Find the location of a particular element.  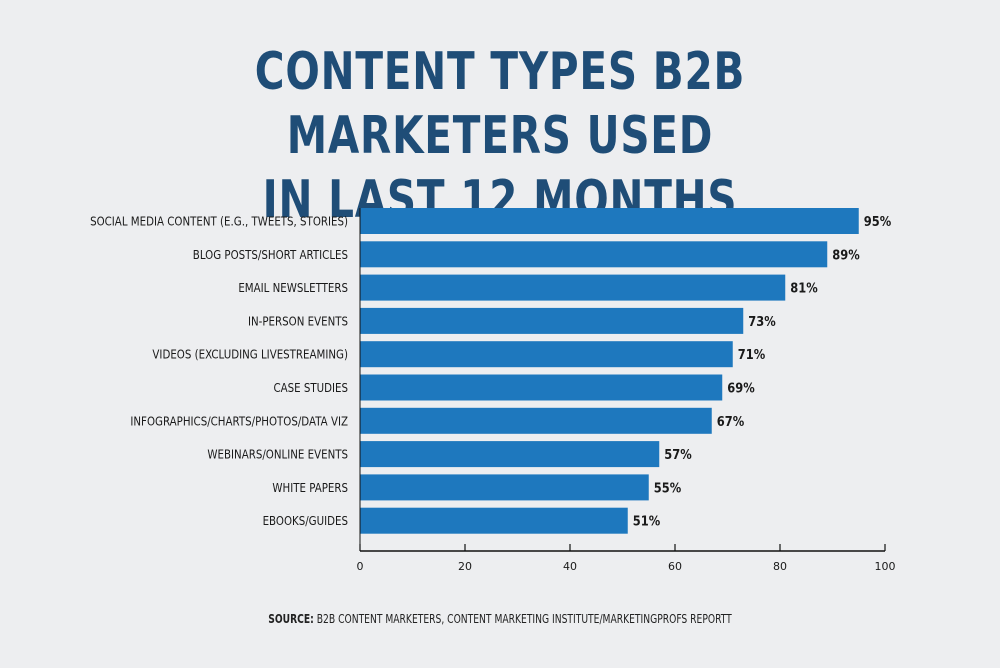

category-label: IN-PERSON EVENTS is located at coordinates (298, 320).